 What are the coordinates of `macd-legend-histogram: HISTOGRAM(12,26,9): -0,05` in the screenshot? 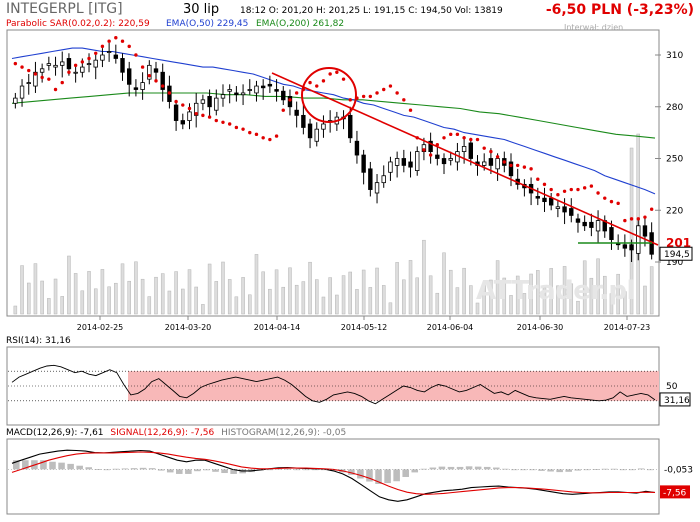 It's located at (284, 433).